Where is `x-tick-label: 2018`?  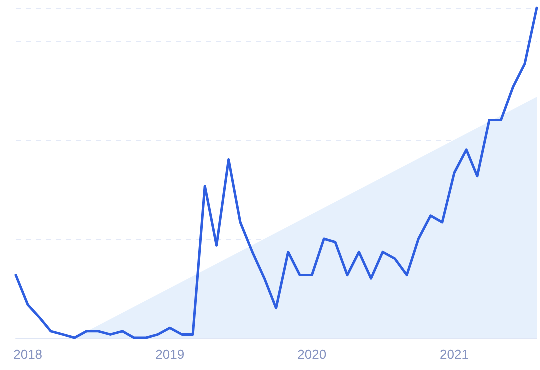 x-tick-label: 2018 is located at coordinates (28, 354).